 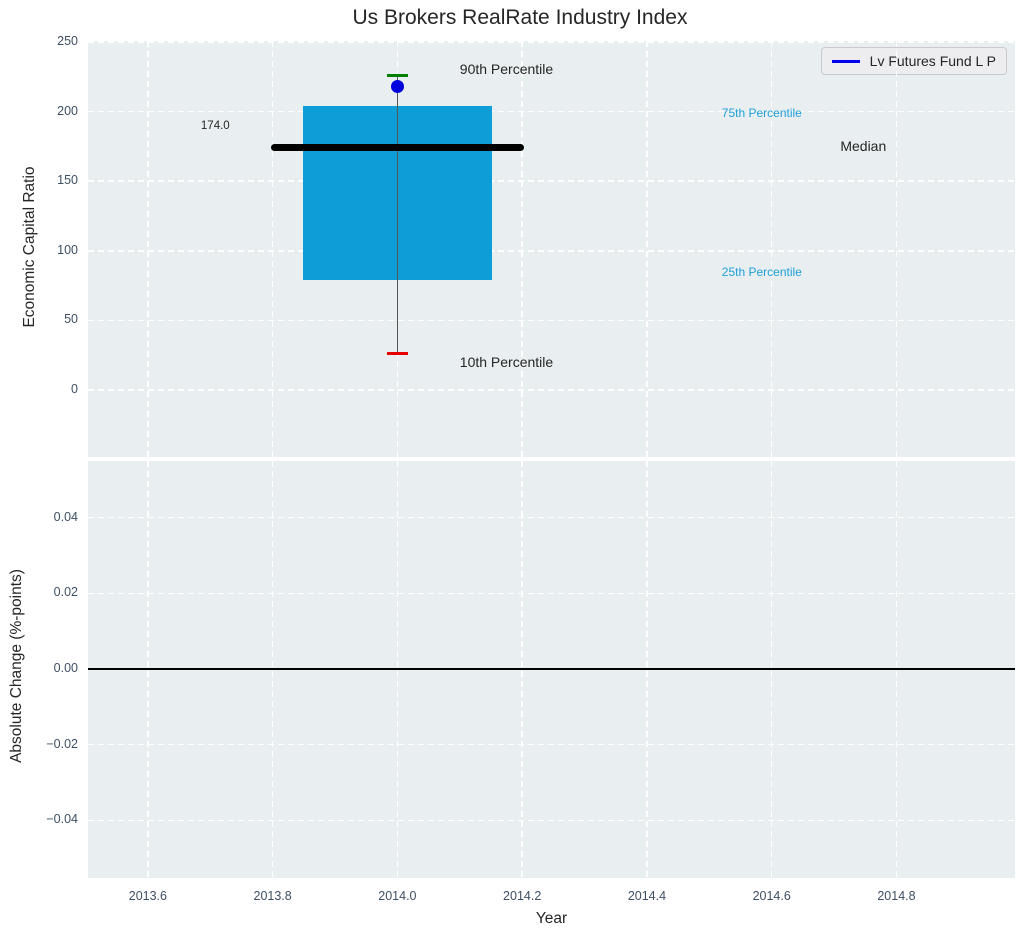 I want to click on zero-reference-line, so click(x=551, y=669).